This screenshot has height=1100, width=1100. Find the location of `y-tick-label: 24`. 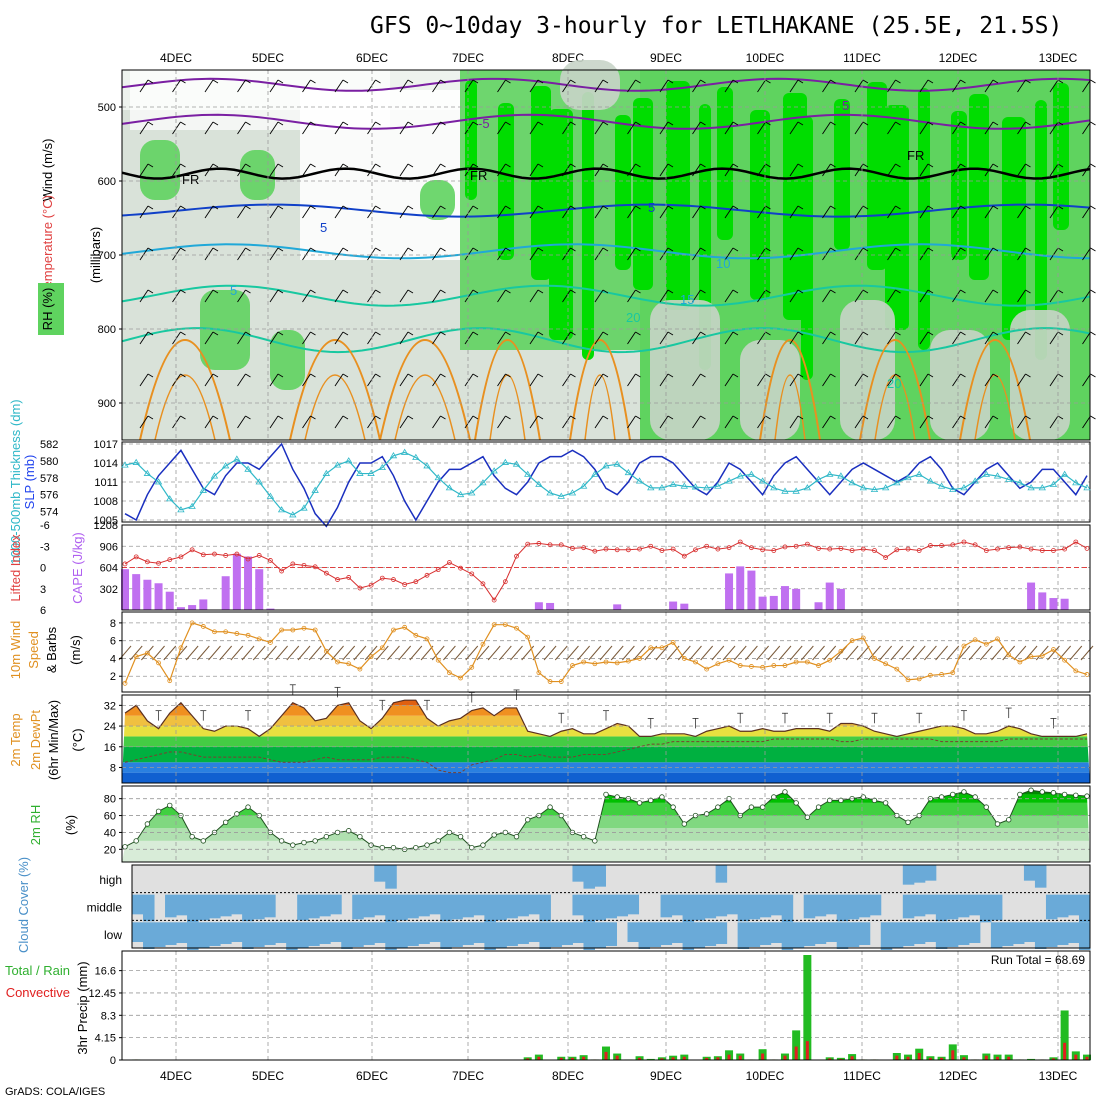

y-tick-label: 24 is located at coordinates (110, 727).